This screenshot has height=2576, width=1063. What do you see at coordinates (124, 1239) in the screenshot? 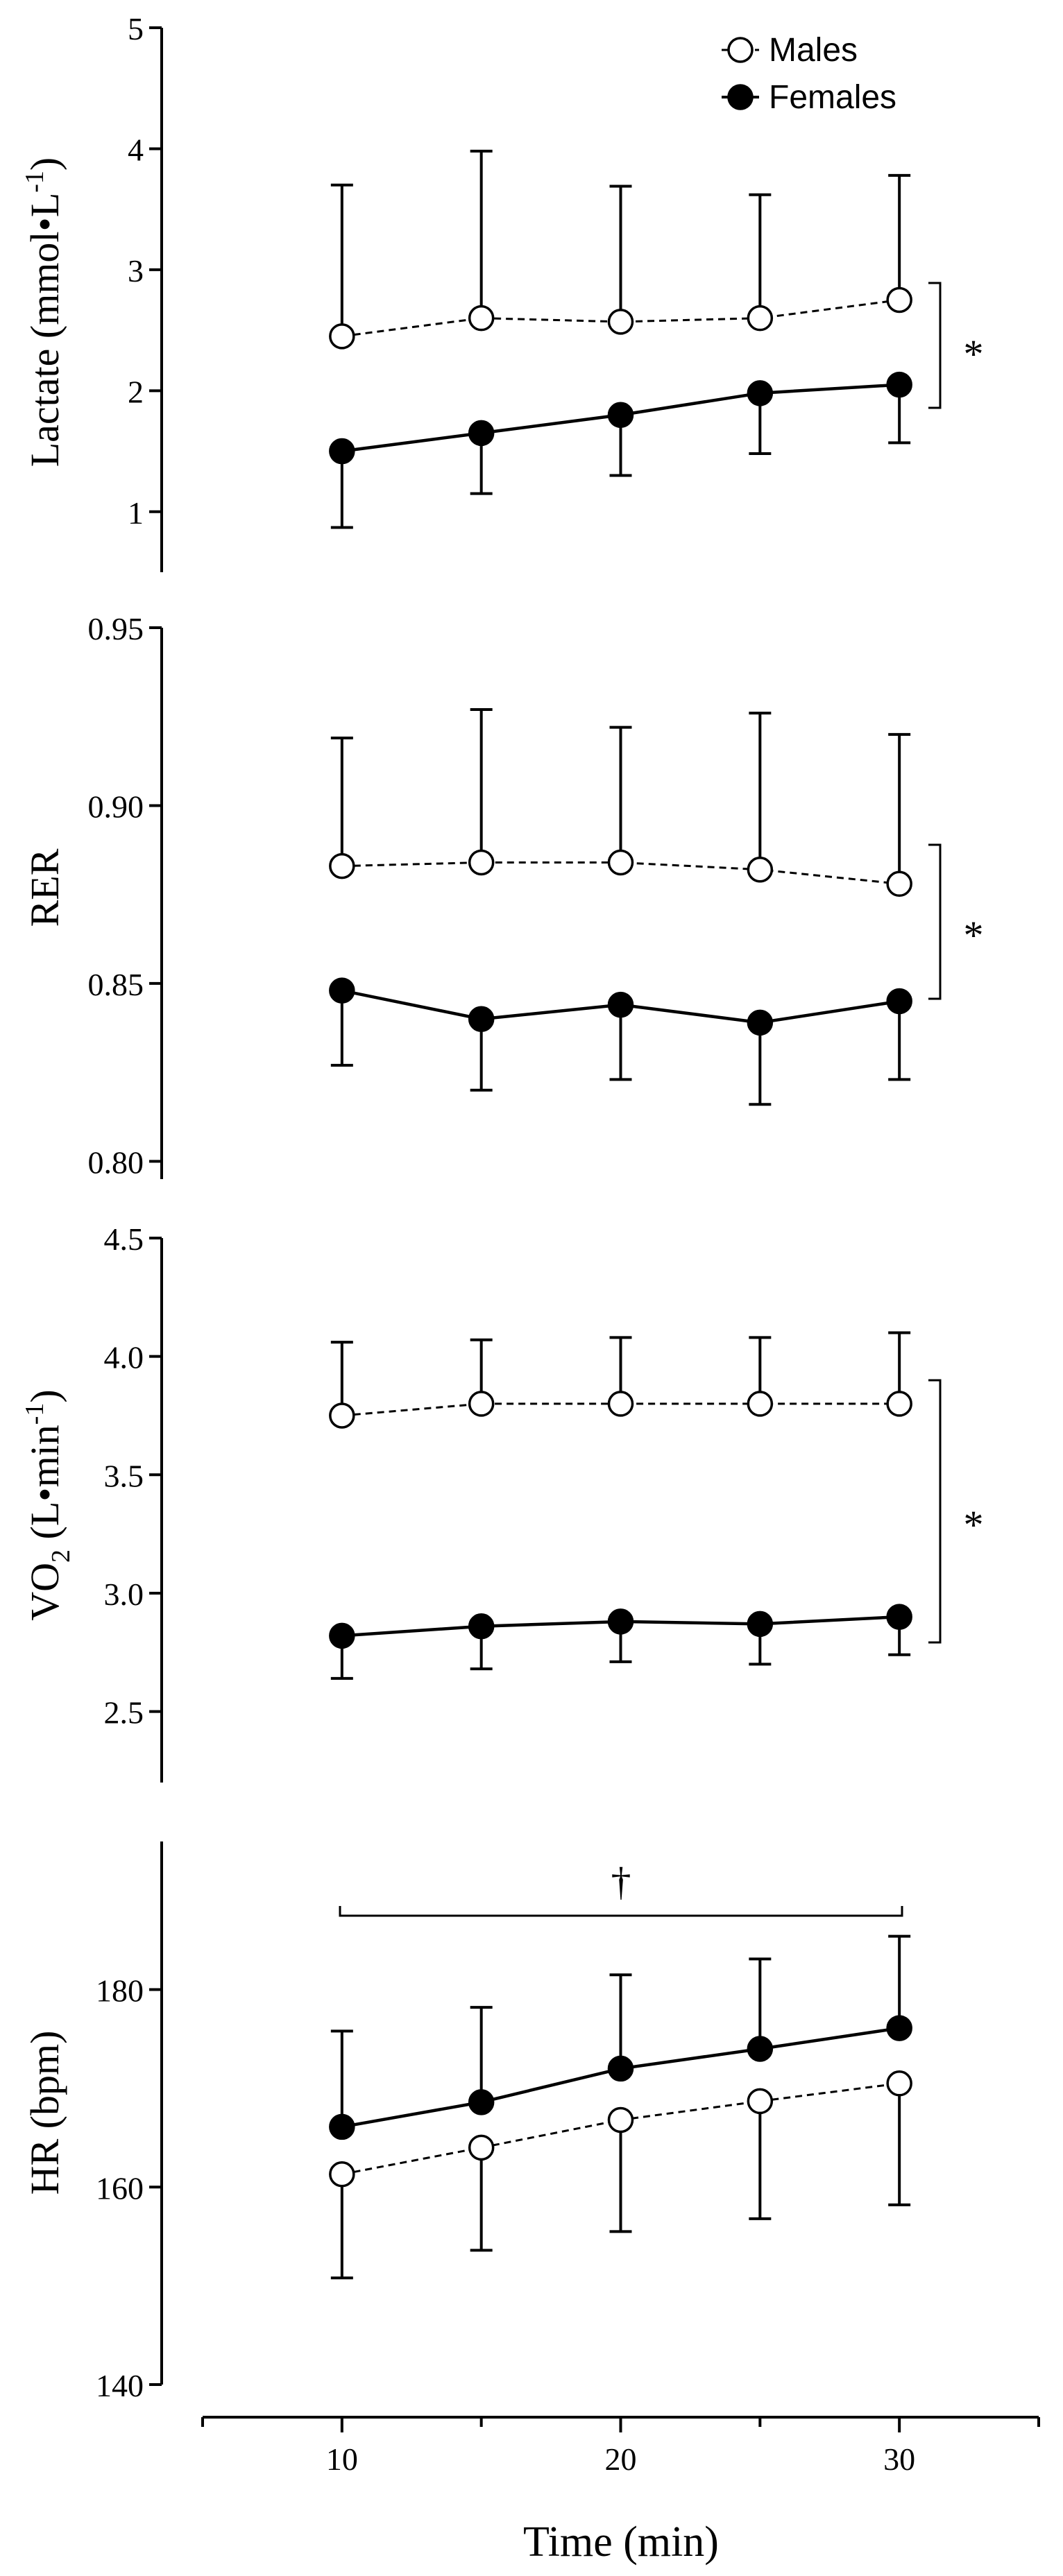
I see `vo2-y-tick-label: 4.5` at bounding box center [124, 1239].